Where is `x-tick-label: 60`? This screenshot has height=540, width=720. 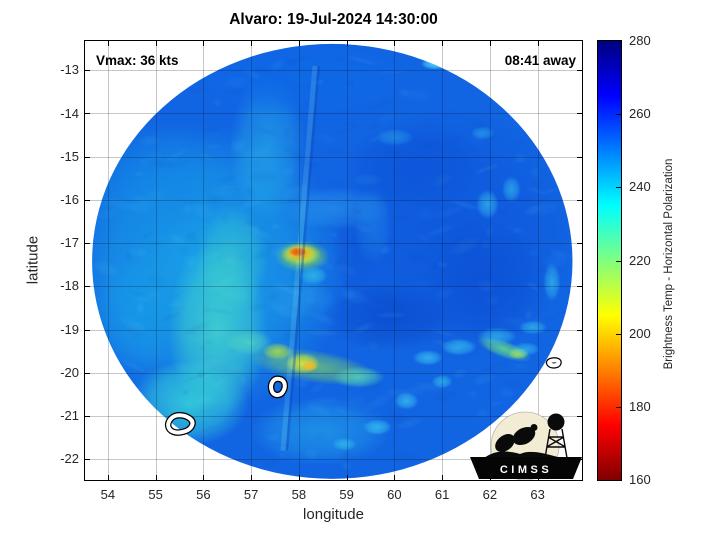
x-tick-label: 60 is located at coordinates (394, 494).